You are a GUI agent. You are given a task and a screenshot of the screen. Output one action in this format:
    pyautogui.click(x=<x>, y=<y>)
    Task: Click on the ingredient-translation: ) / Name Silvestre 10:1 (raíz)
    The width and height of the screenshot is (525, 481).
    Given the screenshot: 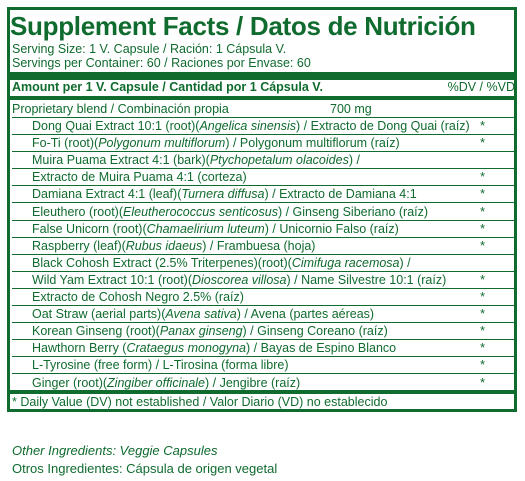 What is the action you would take?
    pyautogui.click(x=366, y=279)
    